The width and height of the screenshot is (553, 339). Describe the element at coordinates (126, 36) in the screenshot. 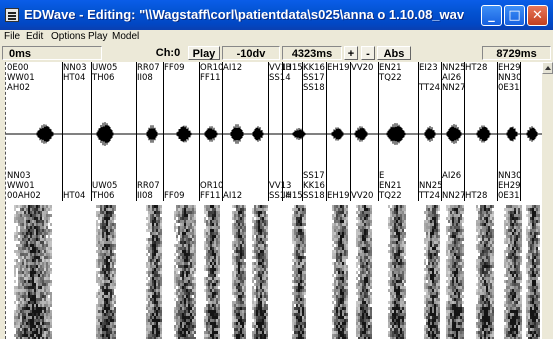

I see `menu-model: Model` at that location.